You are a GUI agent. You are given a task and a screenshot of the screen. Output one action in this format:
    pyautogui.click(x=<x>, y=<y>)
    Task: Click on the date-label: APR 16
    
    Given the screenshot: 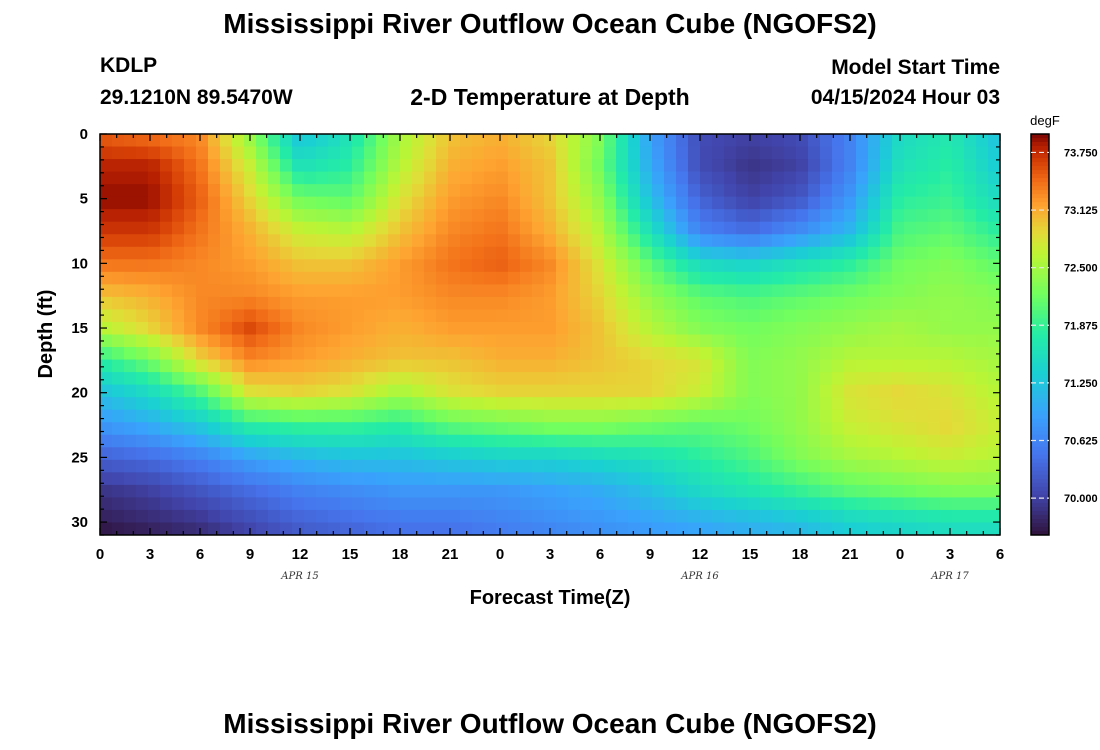 What is the action you would take?
    pyautogui.click(x=699, y=576)
    